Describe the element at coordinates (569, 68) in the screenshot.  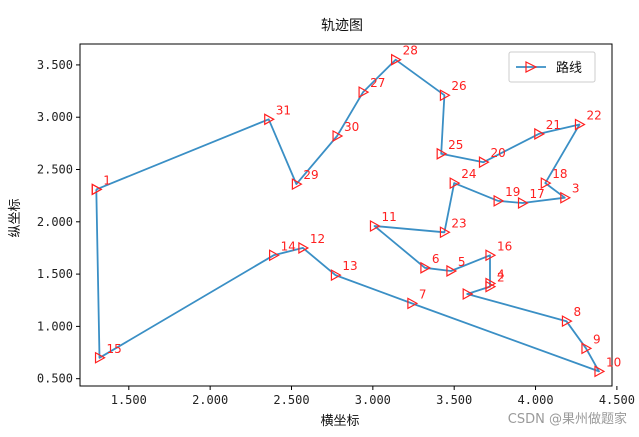
I see `legend-label: 路线` at that location.